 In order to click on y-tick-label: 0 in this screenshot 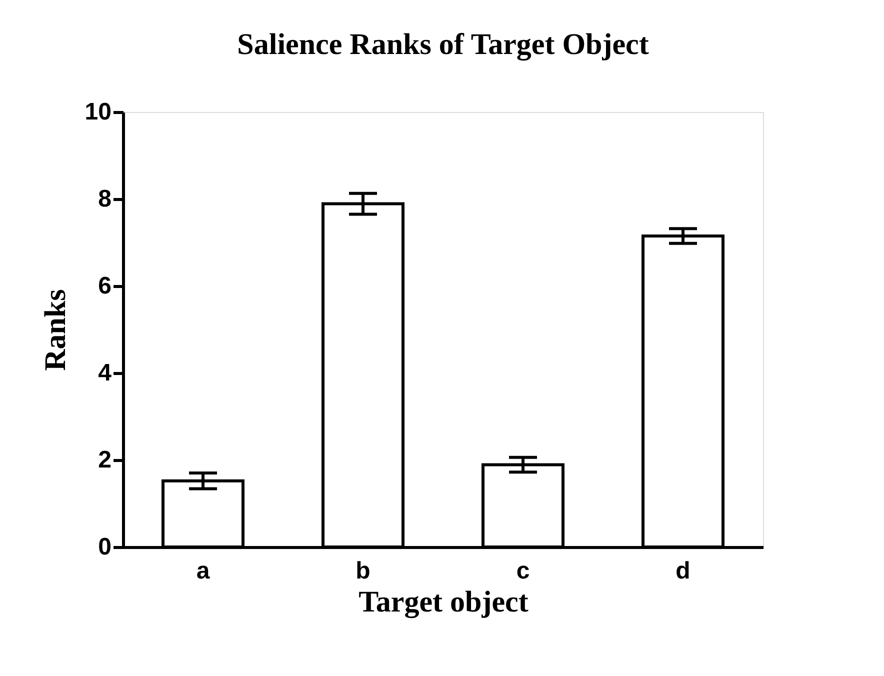, I will do `click(105, 547)`.